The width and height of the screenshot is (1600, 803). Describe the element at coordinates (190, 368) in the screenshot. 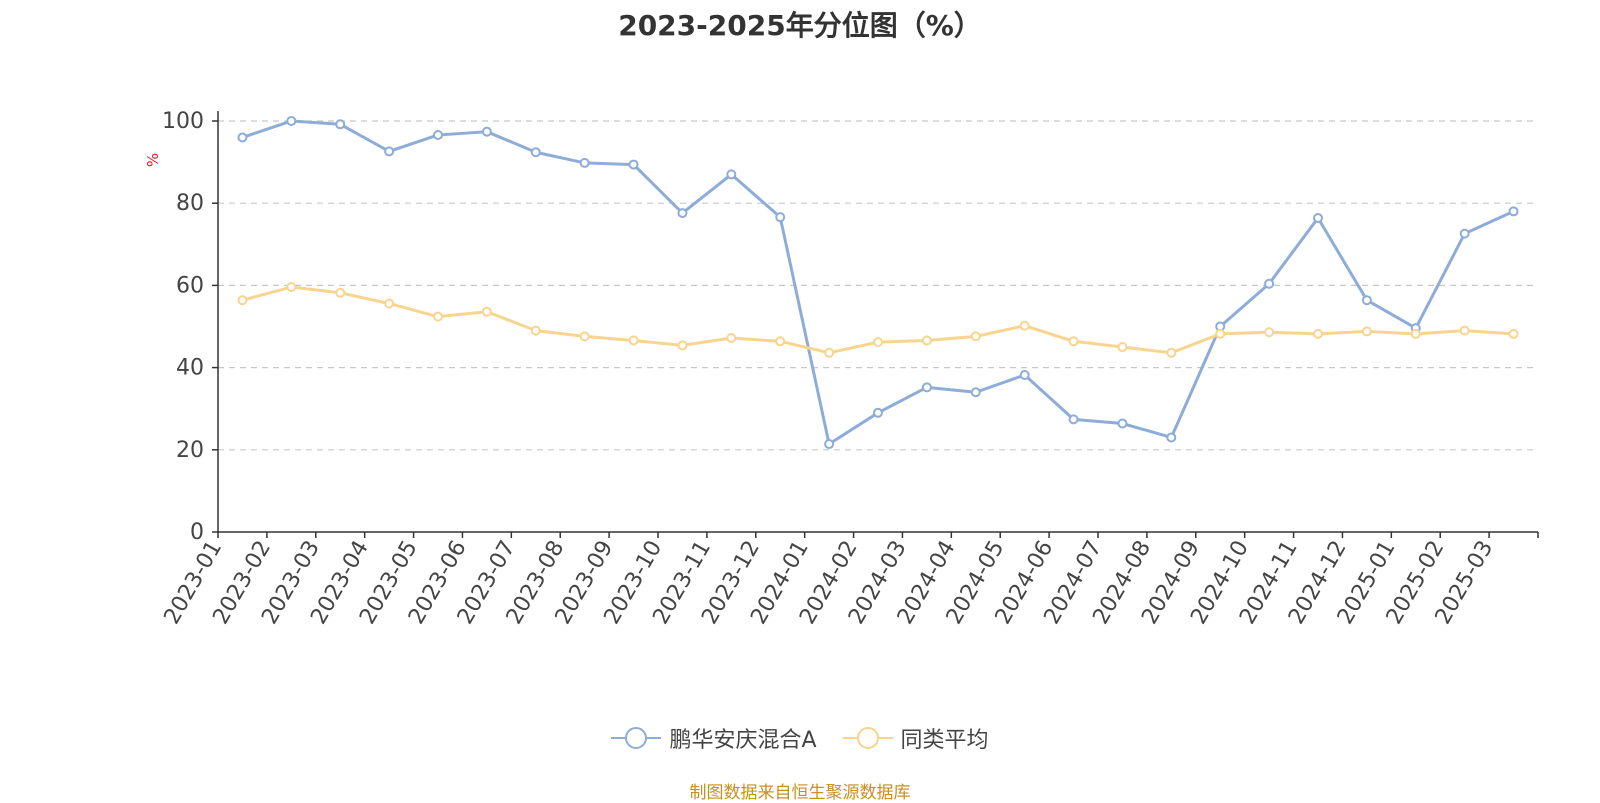

I see `y-tick-label: 40` at that location.